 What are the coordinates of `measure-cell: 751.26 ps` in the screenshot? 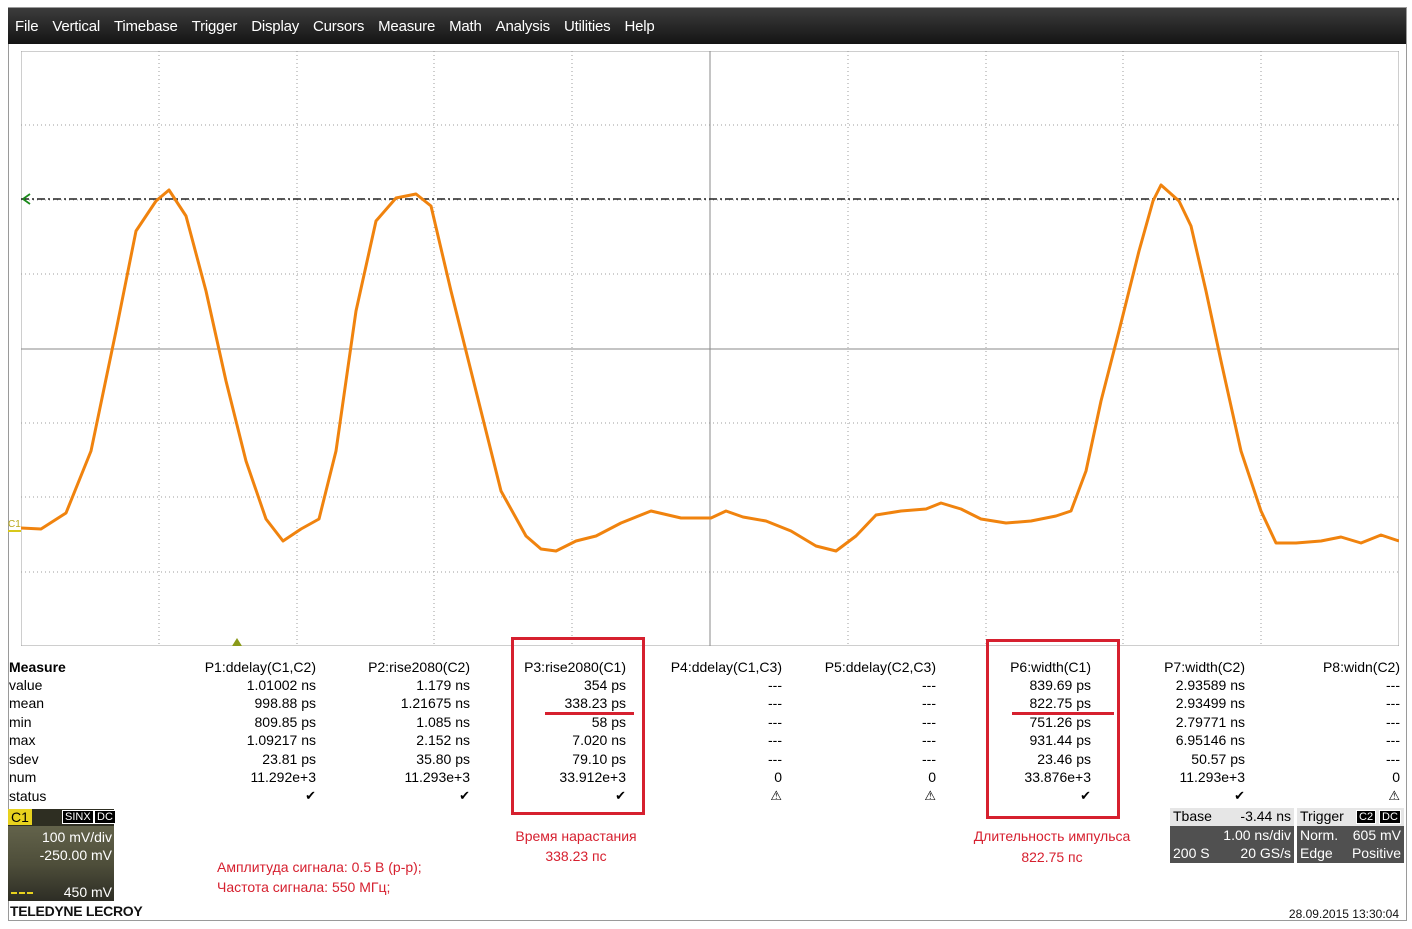 It's located at (1060, 722).